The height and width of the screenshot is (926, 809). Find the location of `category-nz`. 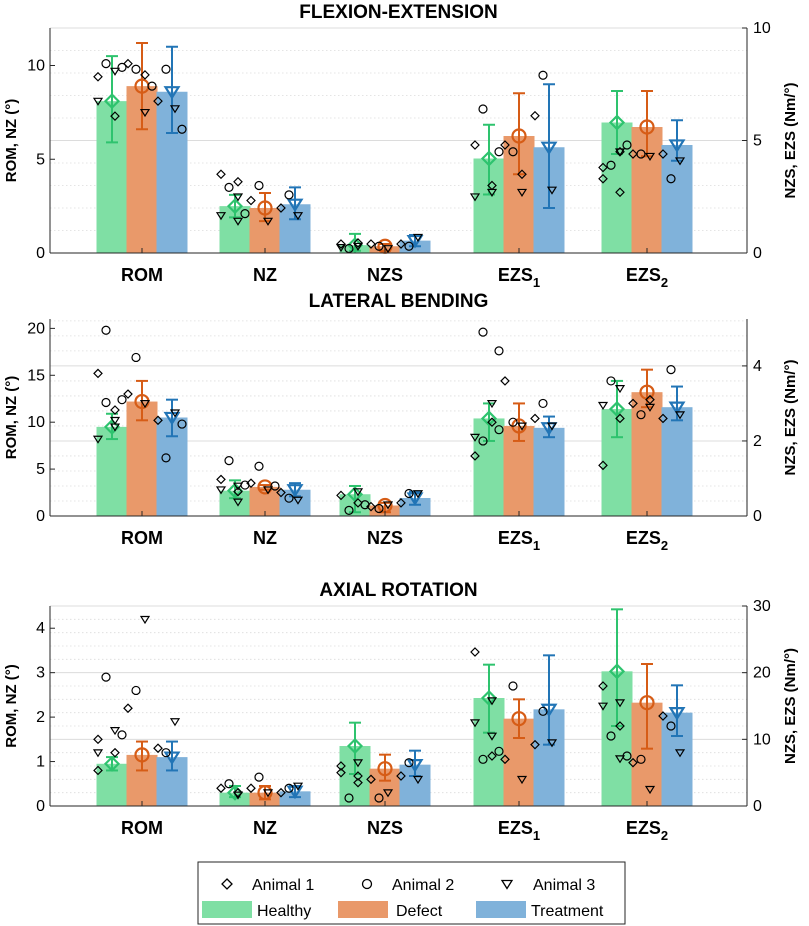

category-nz is located at coordinates (263, 789).